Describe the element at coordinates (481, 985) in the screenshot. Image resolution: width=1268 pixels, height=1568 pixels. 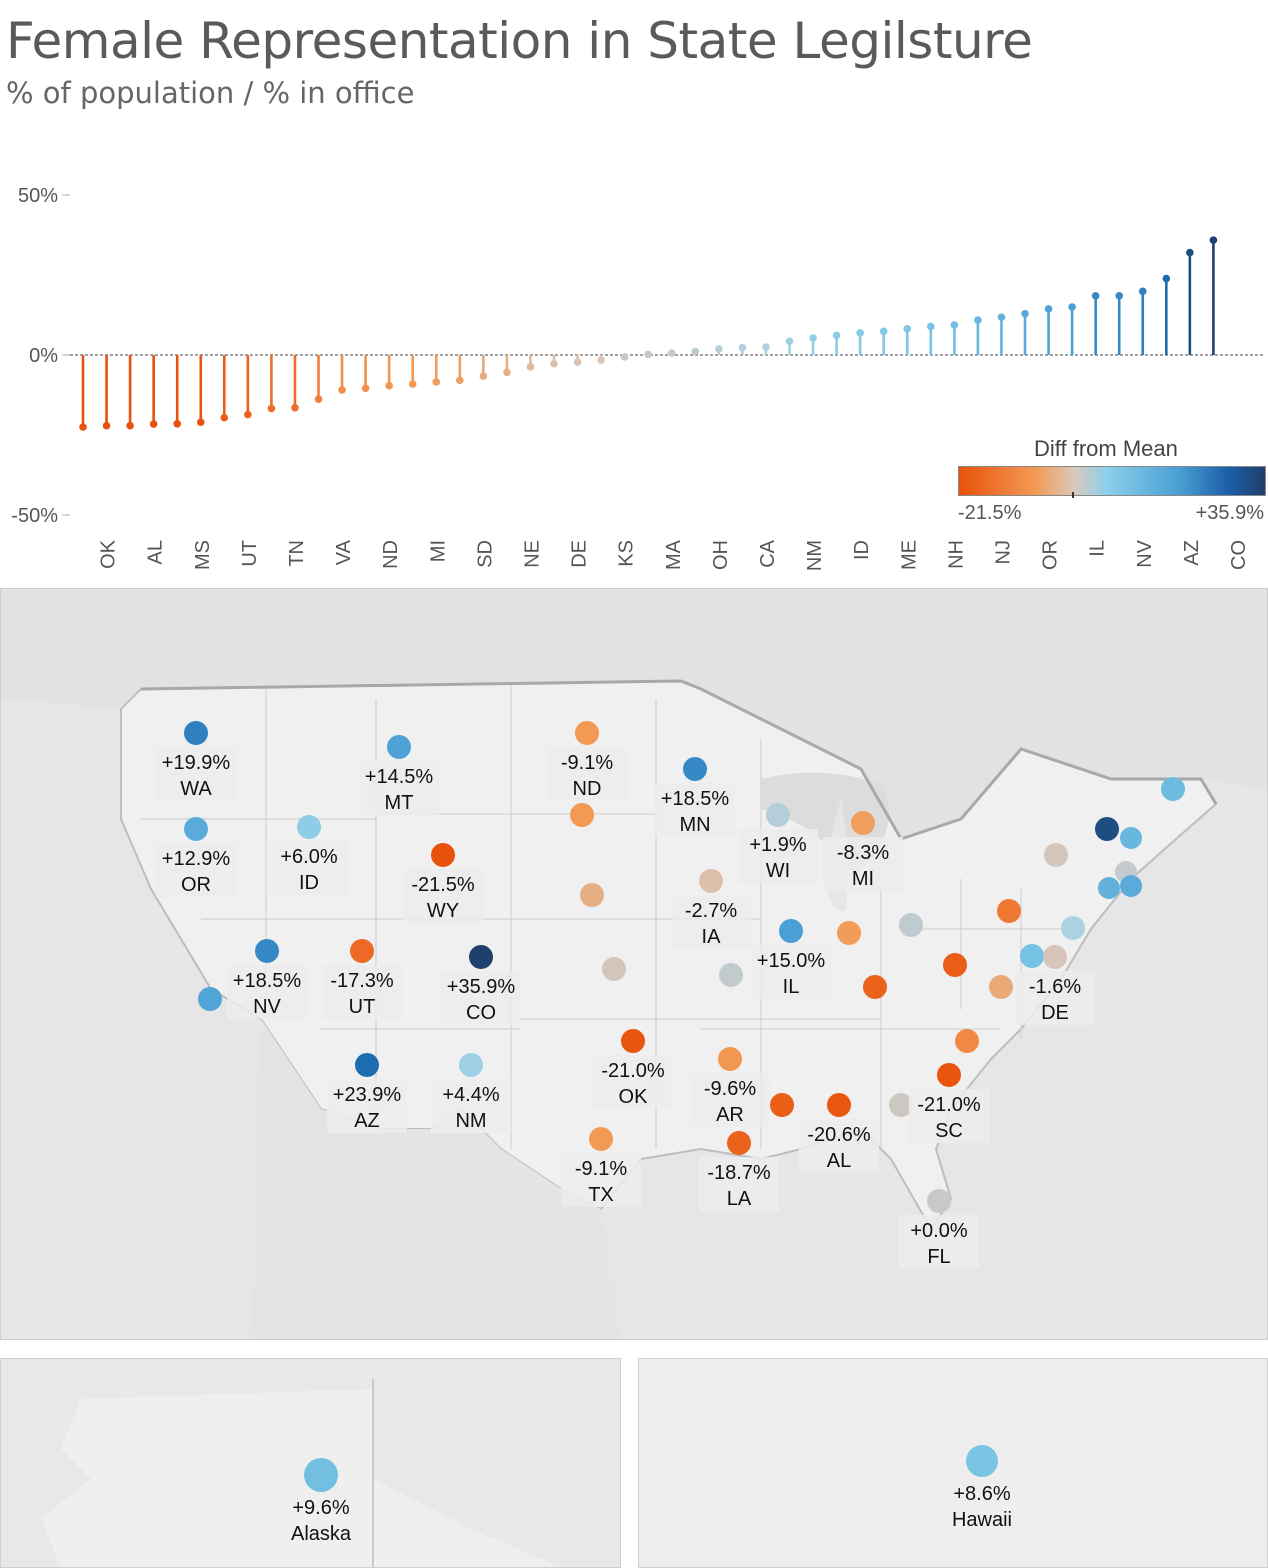
I see `state-marker-co: +35.9% CO` at that location.